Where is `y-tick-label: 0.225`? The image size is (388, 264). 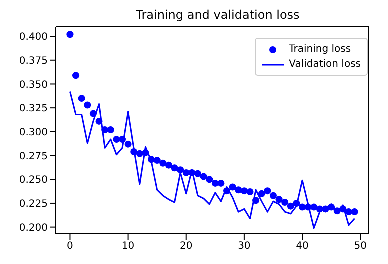 y-tick-label: 0.225 is located at coordinates (33, 204).